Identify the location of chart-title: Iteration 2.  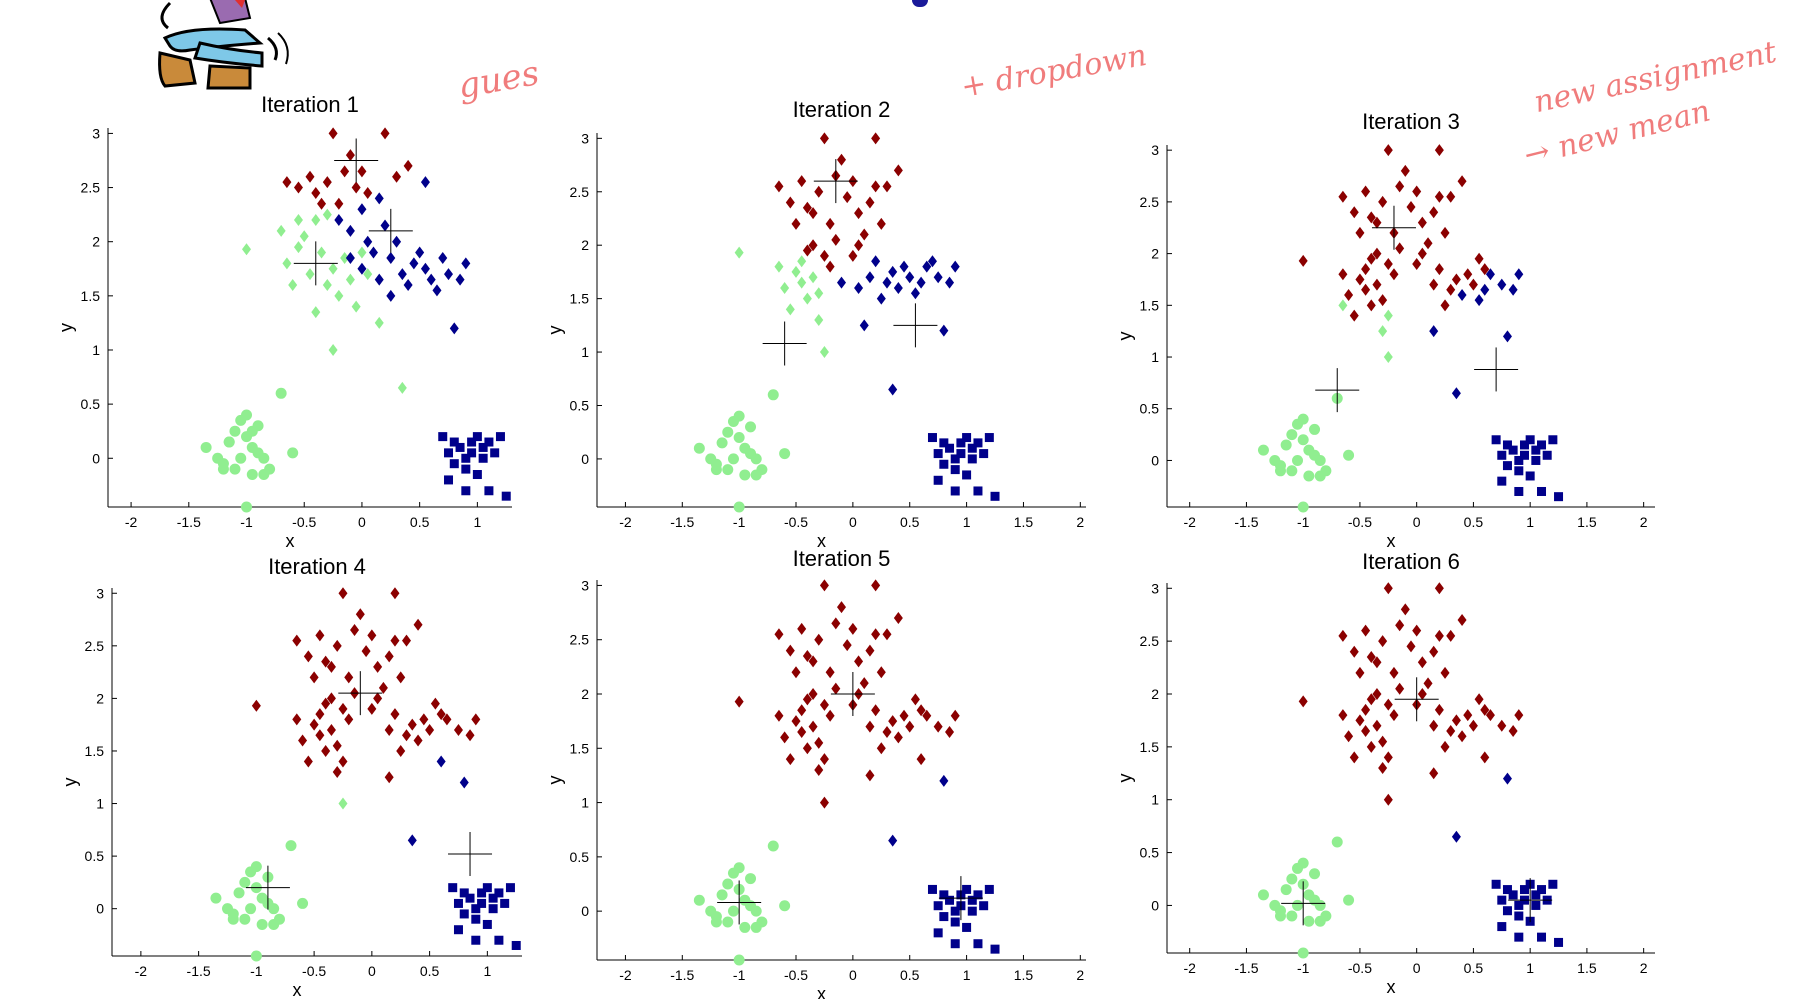
(842, 109).